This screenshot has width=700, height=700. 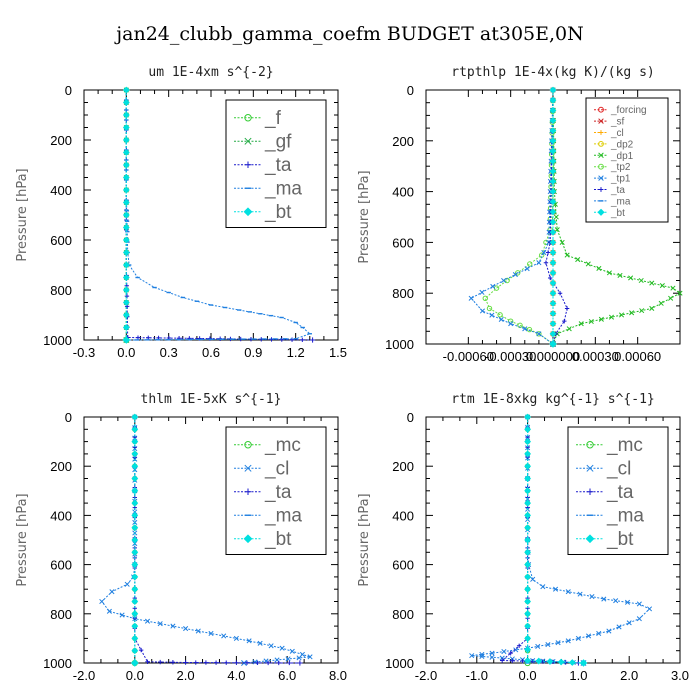 I want to click on rtpthlp-xtick-label: -0.00060, so click(x=468, y=356).